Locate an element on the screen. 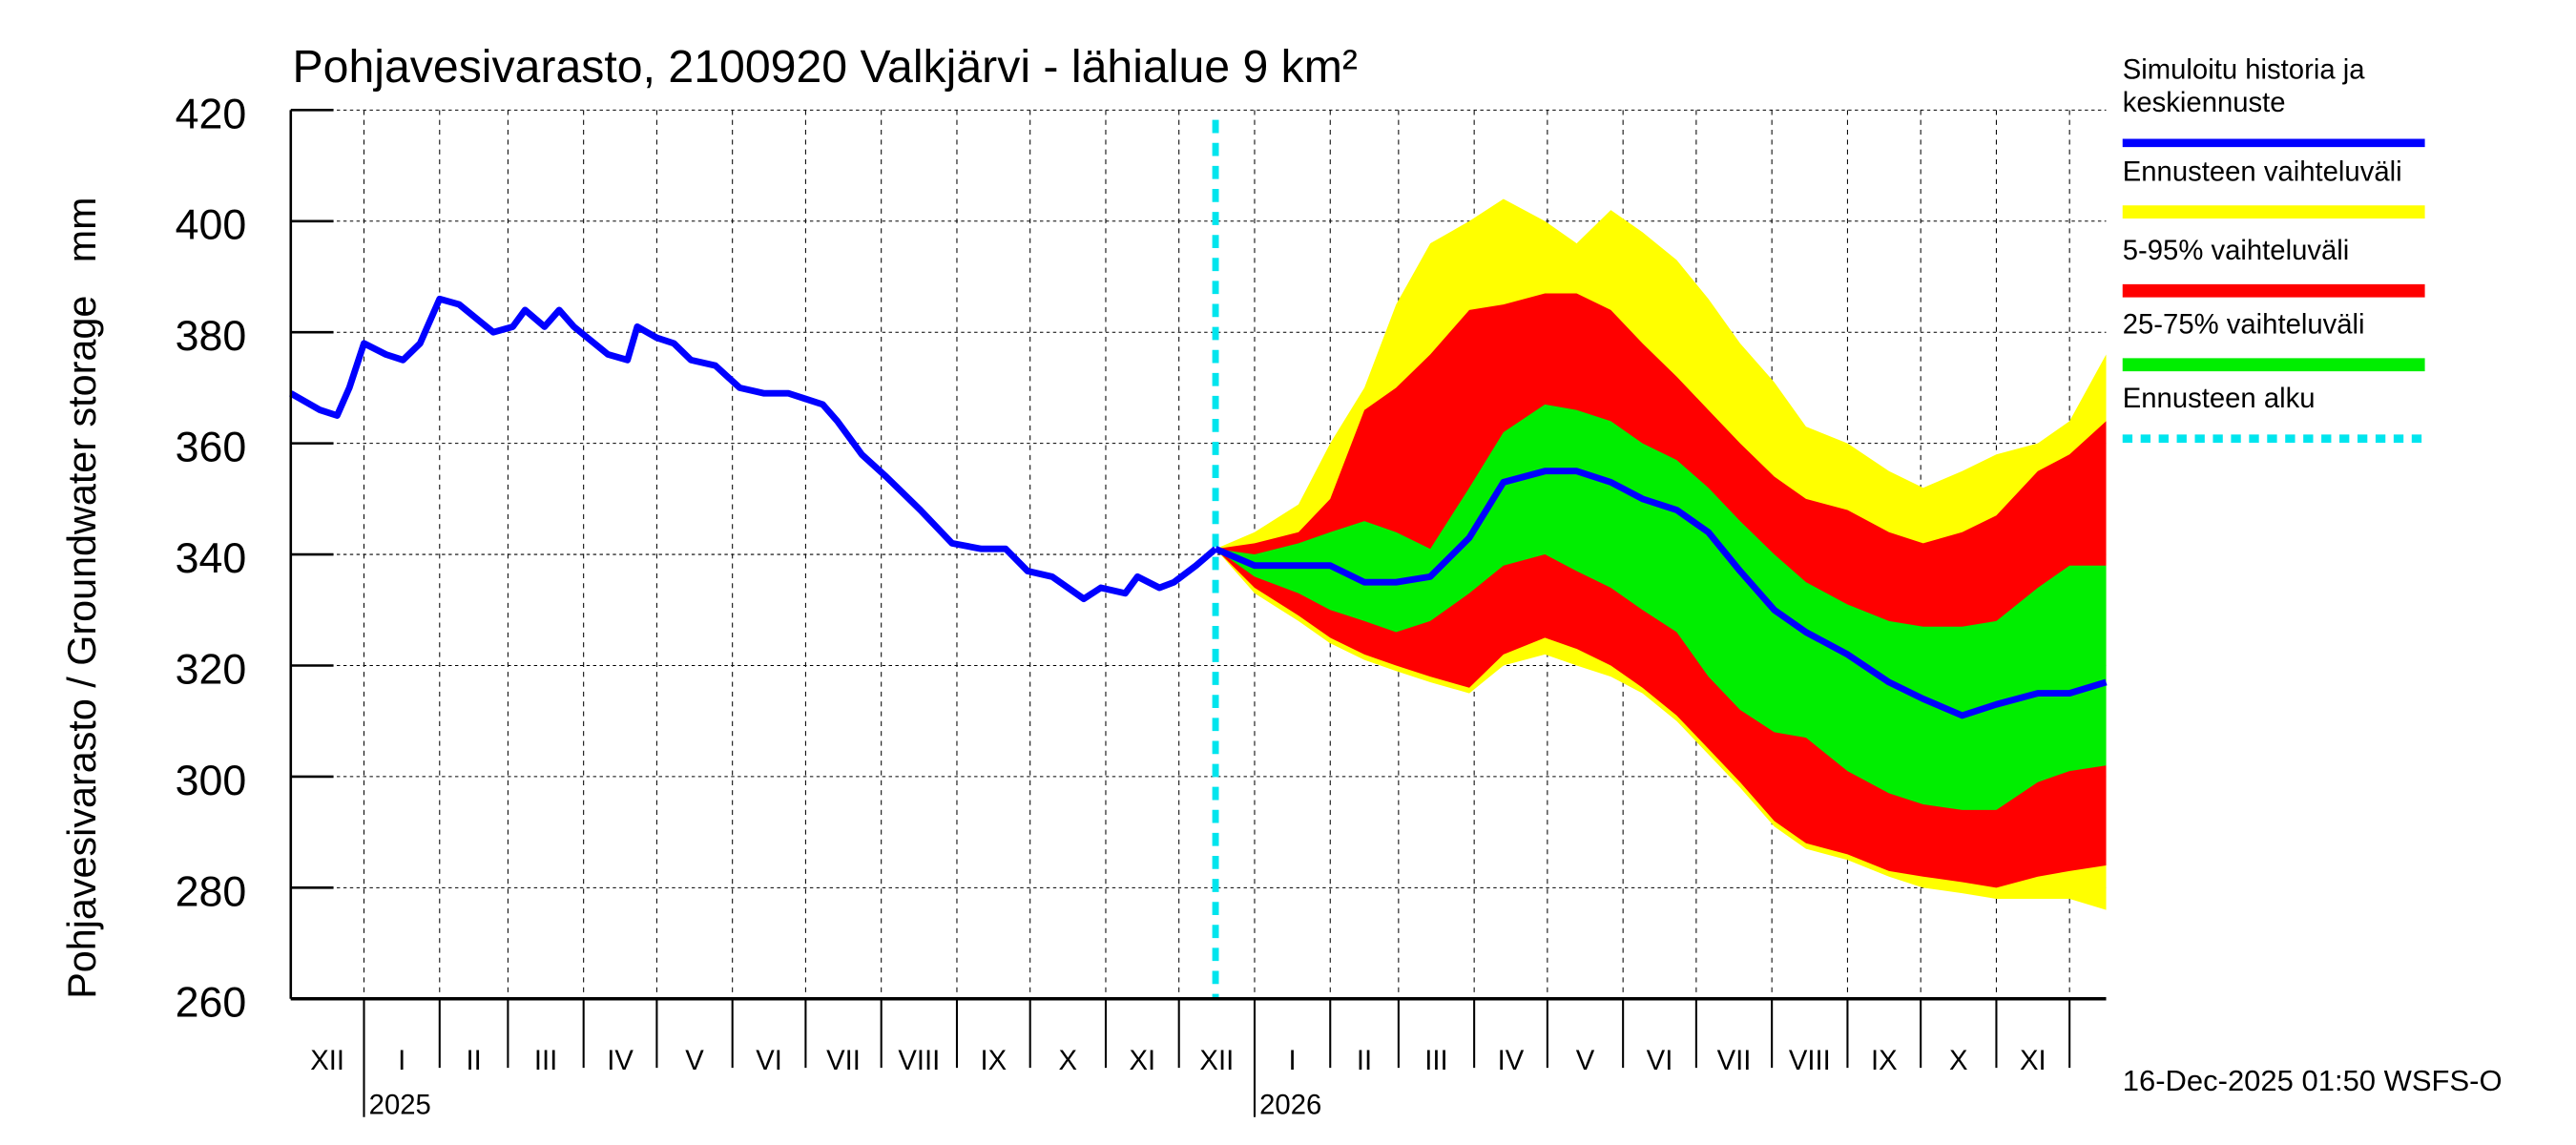 This screenshot has width=2576, height=1145. y-tick-label: 280 is located at coordinates (211, 891).